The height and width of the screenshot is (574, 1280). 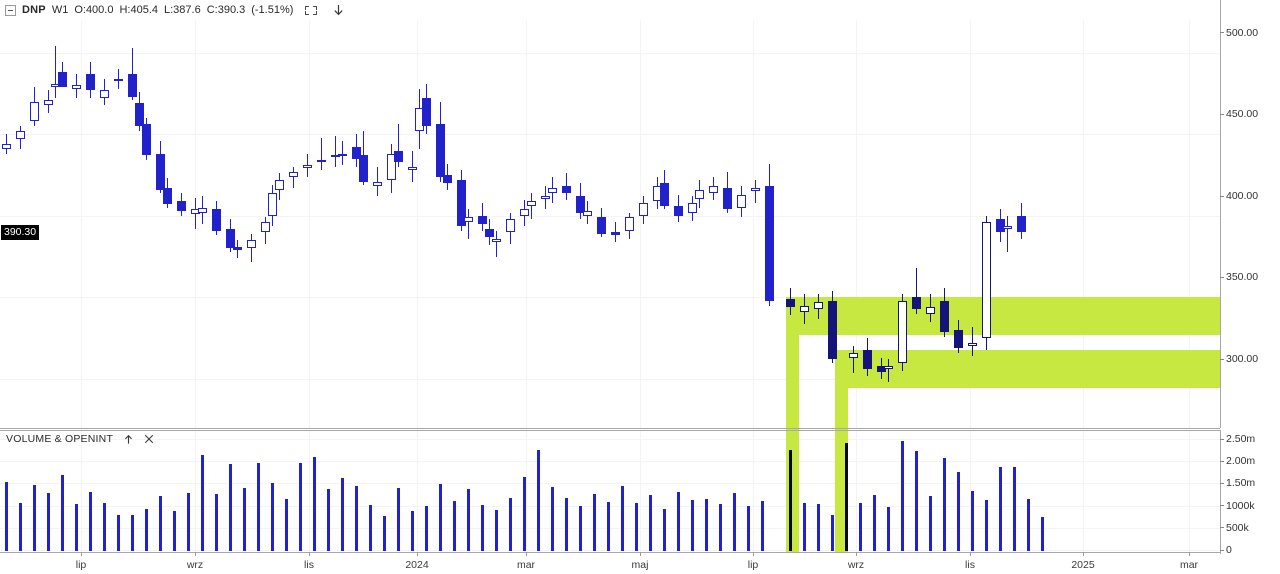 What do you see at coordinates (10, 10) in the screenshot?
I see `collapse-minus-icon` at bounding box center [10, 10].